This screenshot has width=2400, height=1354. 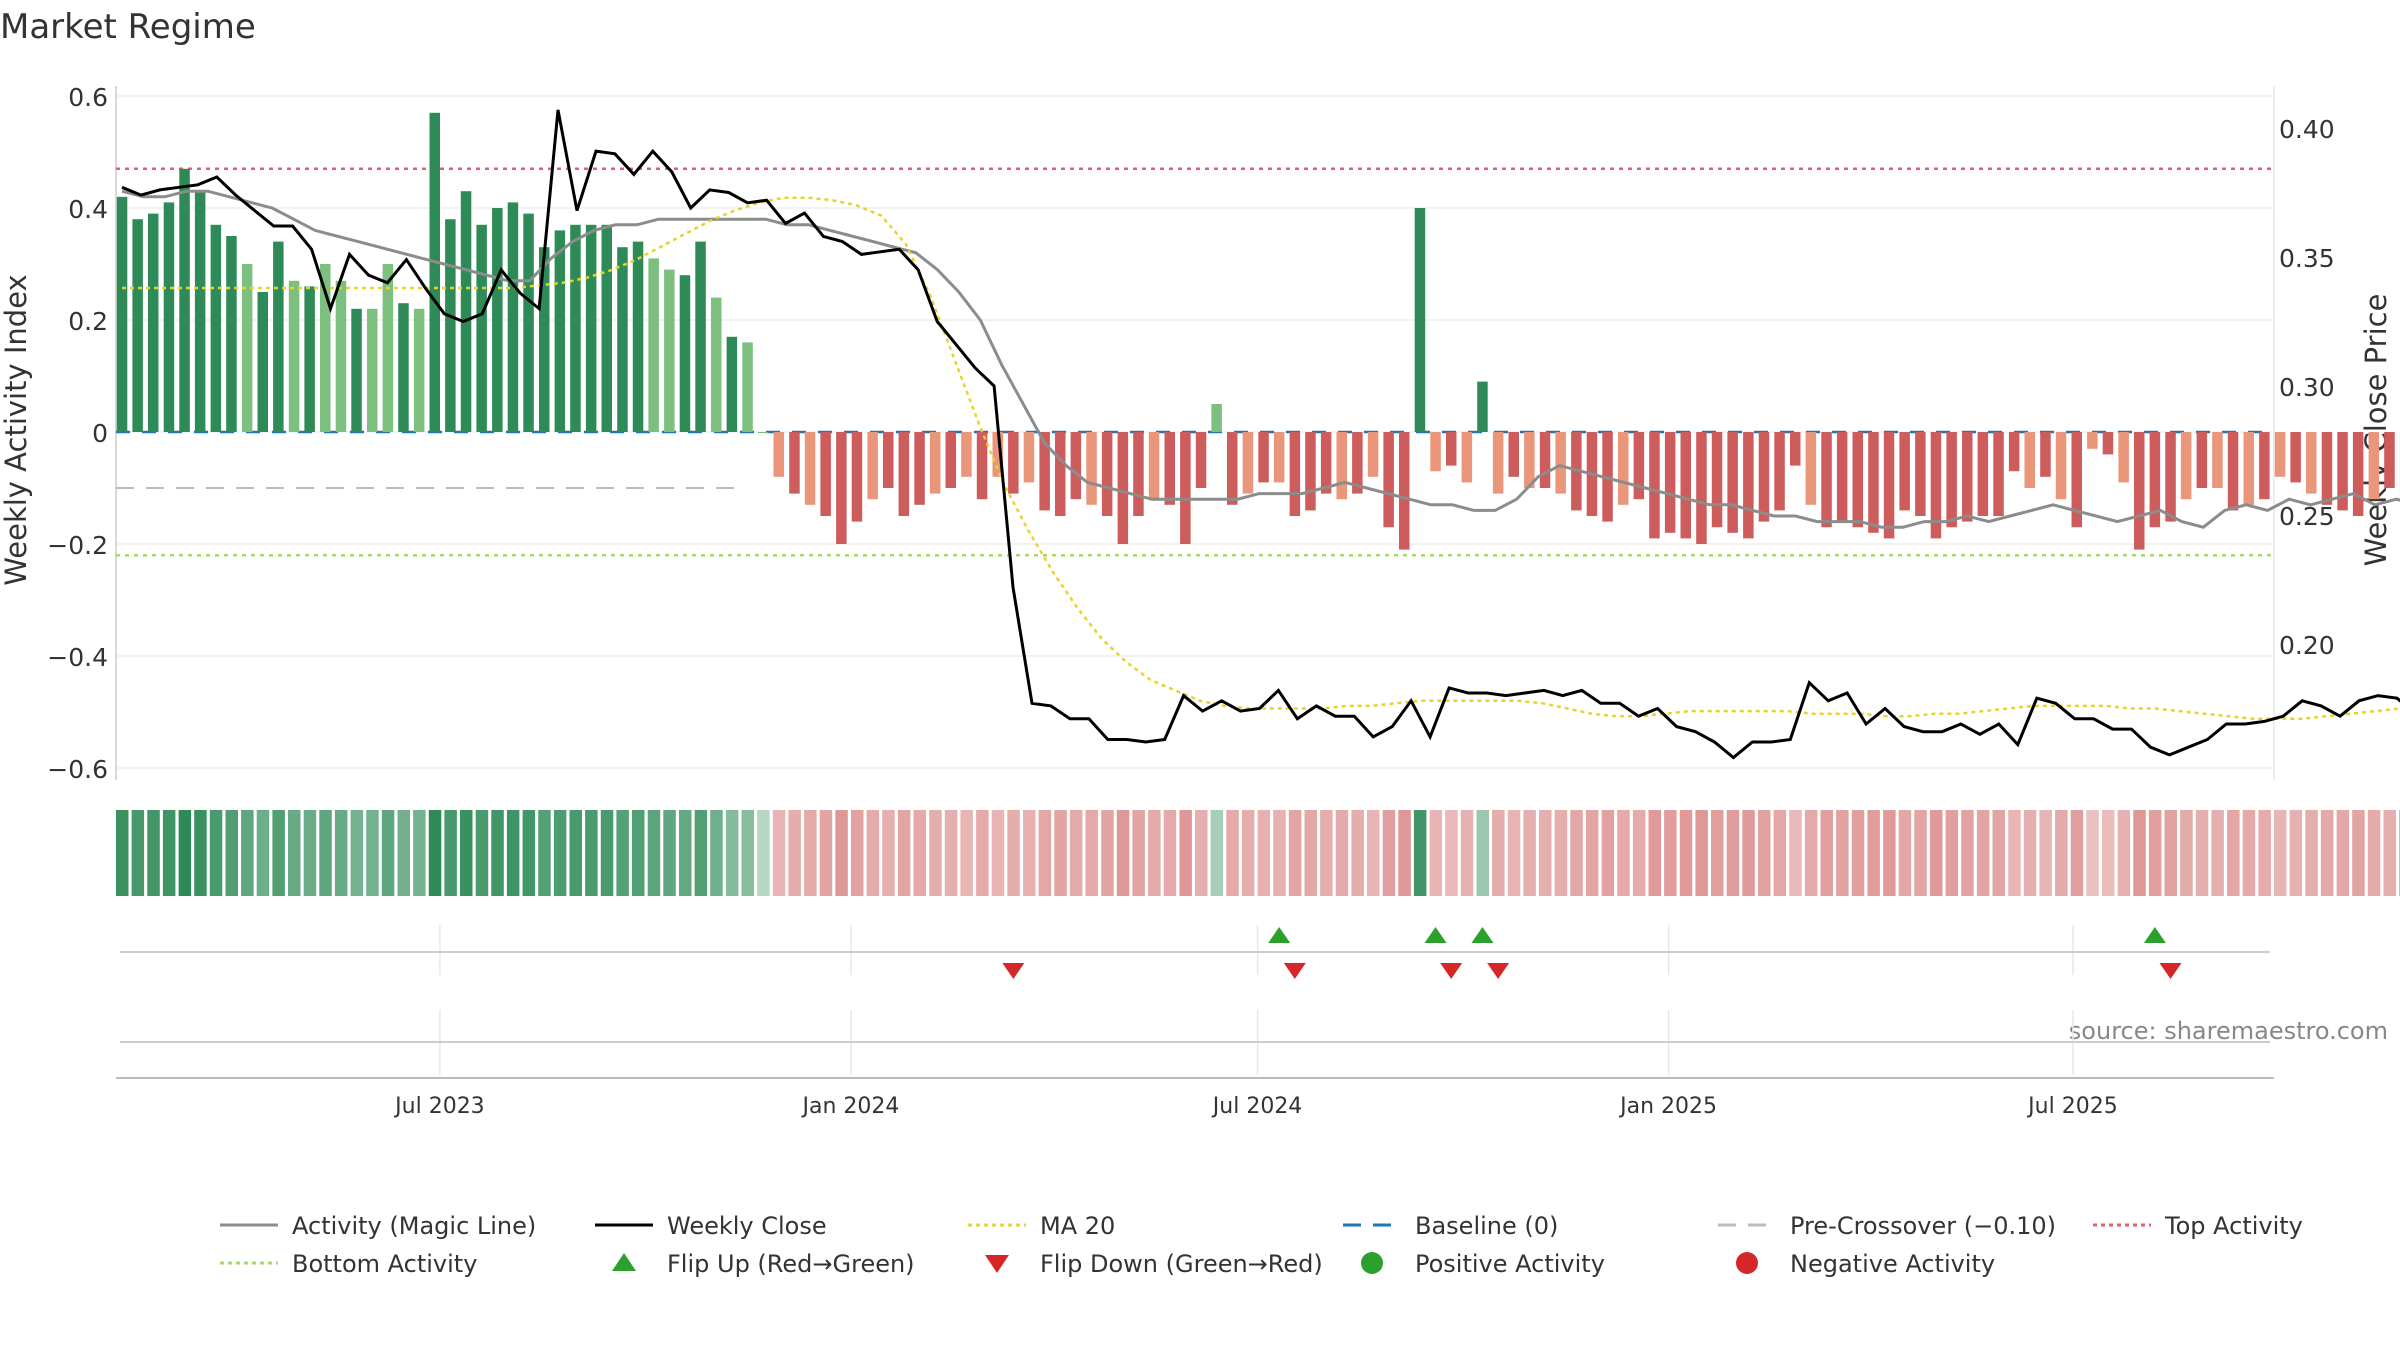 What do you see at coordinates (1195, 953) in the screenshot?
I see `flip-markers-panel` at bounding box center [1195, 953].